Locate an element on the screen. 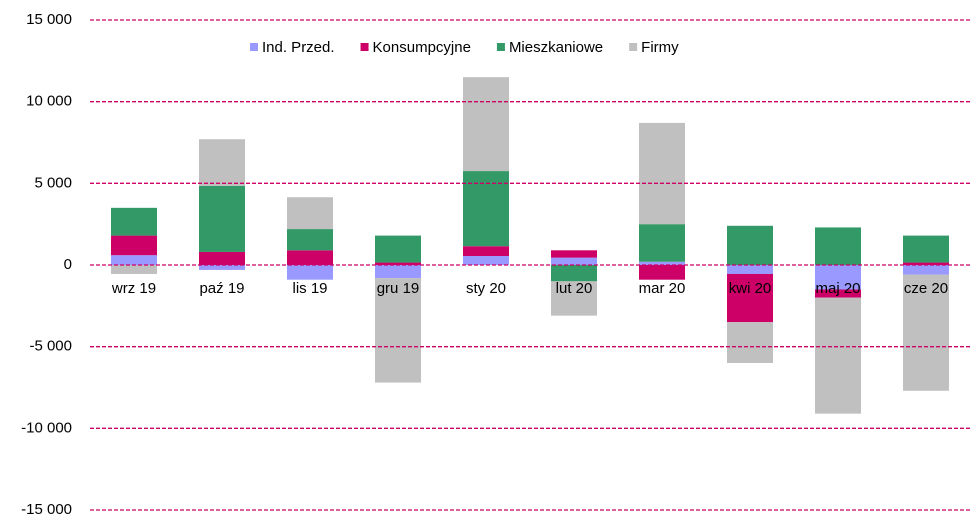 The image size is (973, 527). x-tick-label: kwi 20 is located at coordinates (750, 288).